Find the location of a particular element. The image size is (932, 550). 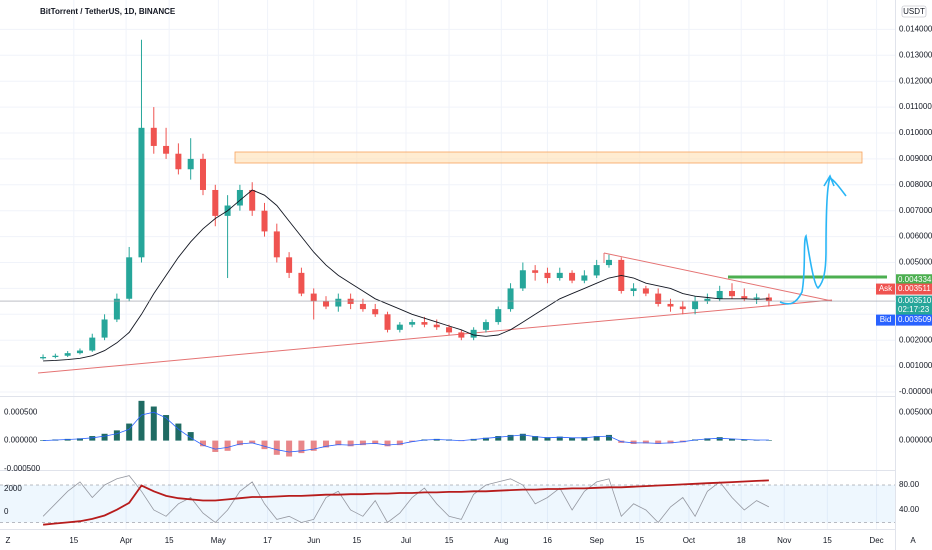

y-tick-label: 0.009000 is located at coordinates (915, 158).